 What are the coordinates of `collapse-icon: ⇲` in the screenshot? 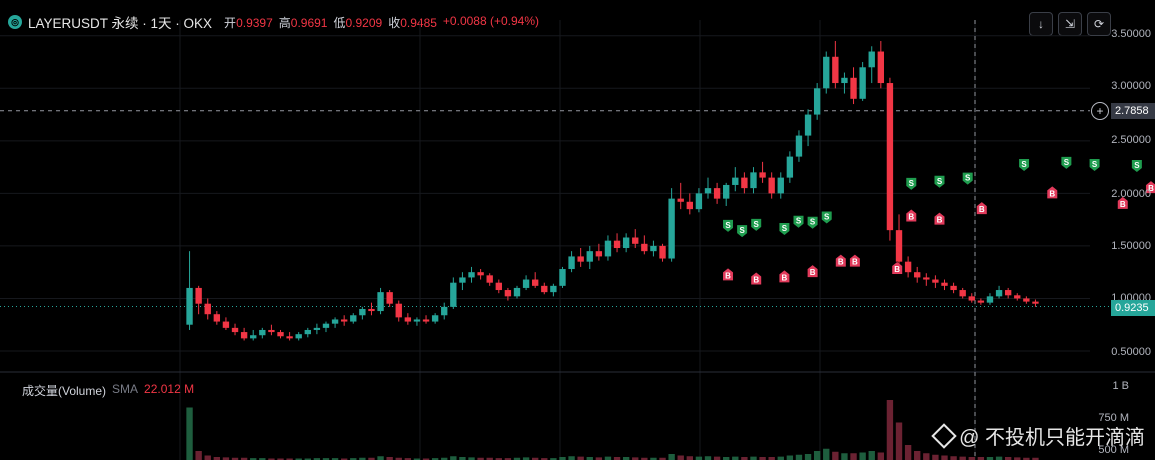 It's located at (1070, 24).